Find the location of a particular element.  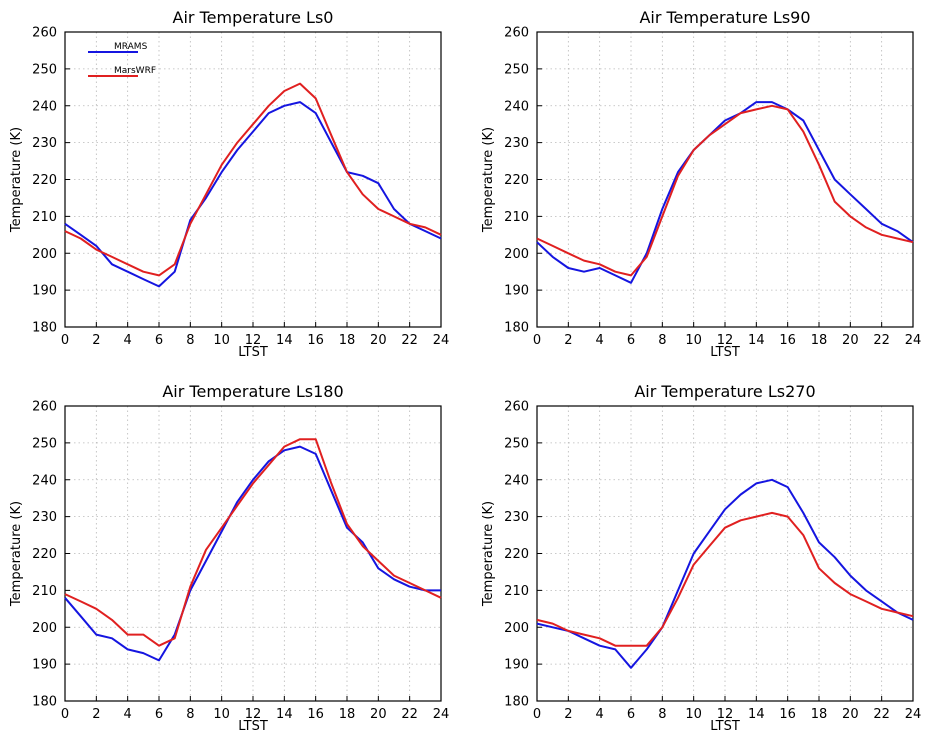

chart-title: Air Temperature Ls180 is located at coordinates (252, 391).